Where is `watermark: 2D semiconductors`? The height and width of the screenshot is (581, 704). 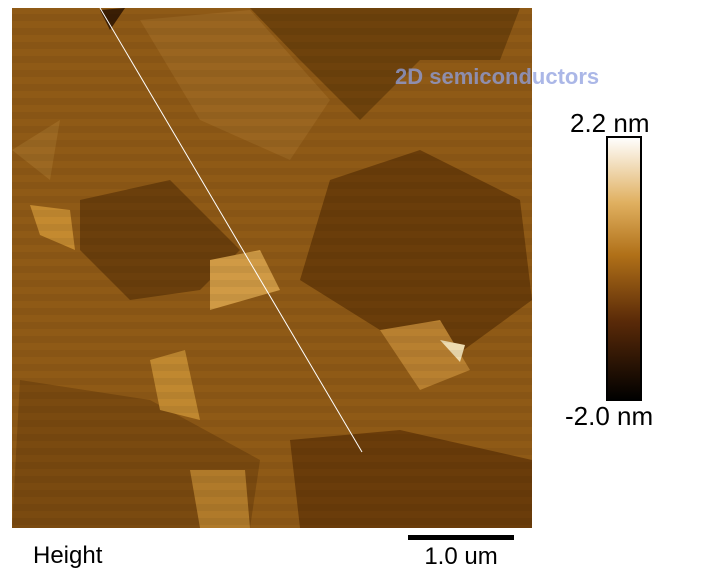 watermark: 2D semiconductors is located at coordinates (497, 76).